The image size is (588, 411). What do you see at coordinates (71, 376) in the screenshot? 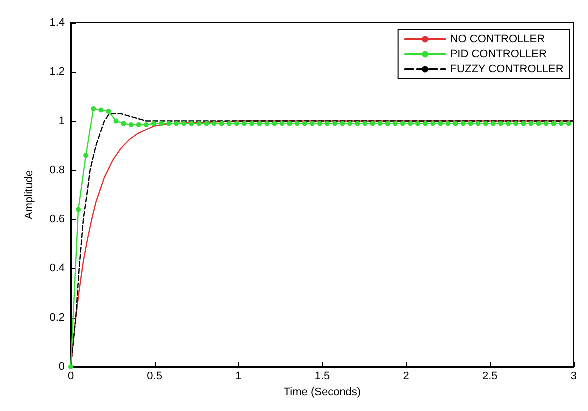
I see `x-tick-label: 0` at bounding box center [71, 376].